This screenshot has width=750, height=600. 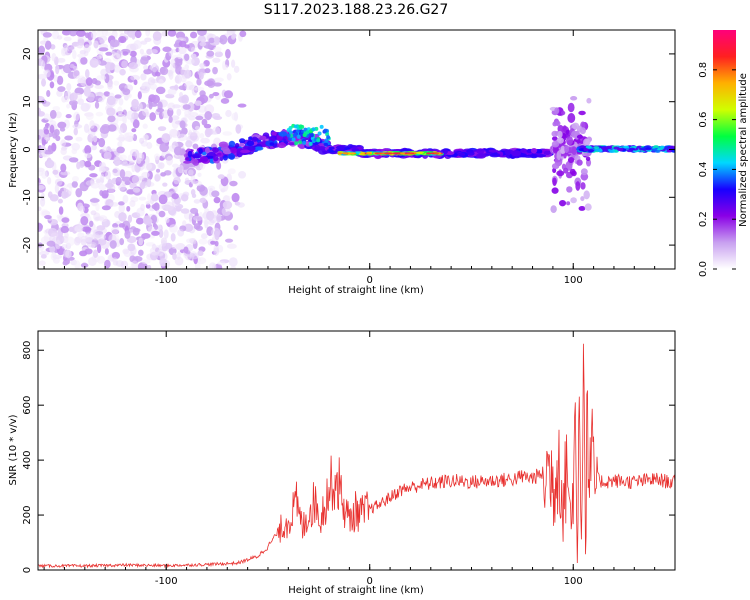 What do you see at coordinates (356, 10) in the screenshot?
I see `figure-title: S117.2023.188.23.26.G27` at bounding box center [356, 10].